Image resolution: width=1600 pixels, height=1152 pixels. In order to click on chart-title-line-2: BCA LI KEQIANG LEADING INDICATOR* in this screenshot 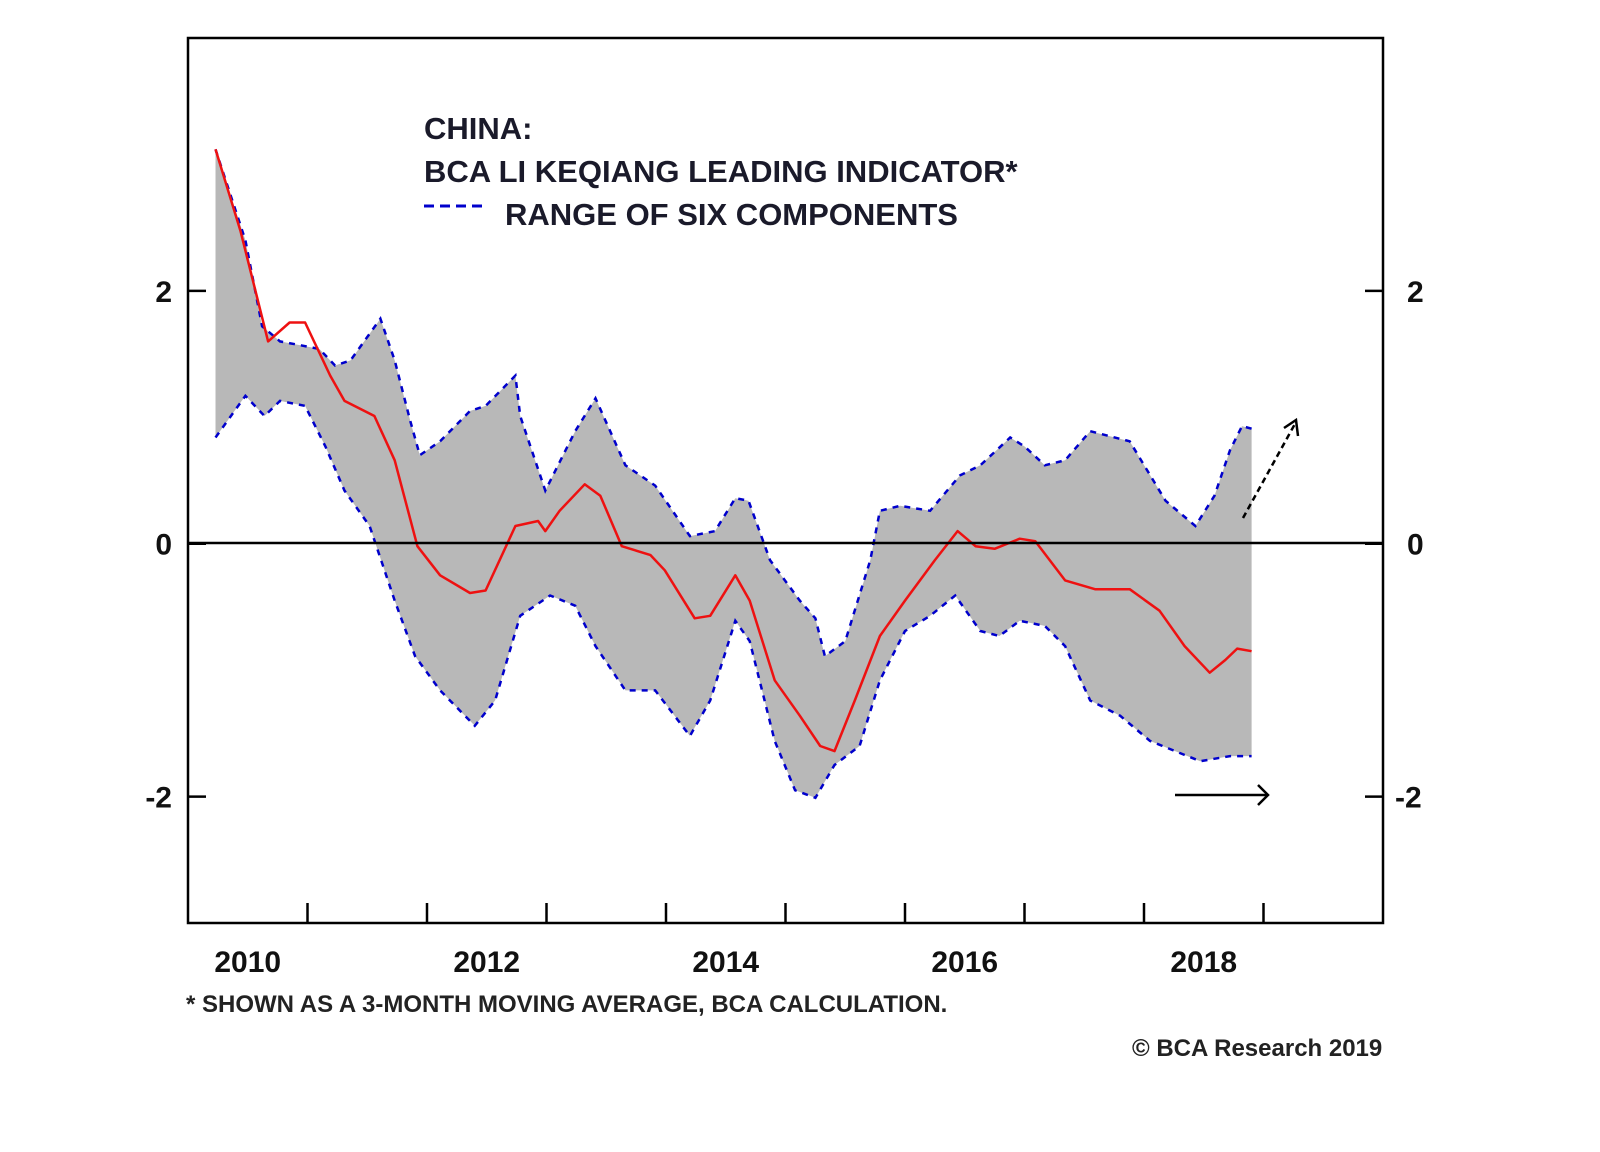, I will do `click(721, 171)`.